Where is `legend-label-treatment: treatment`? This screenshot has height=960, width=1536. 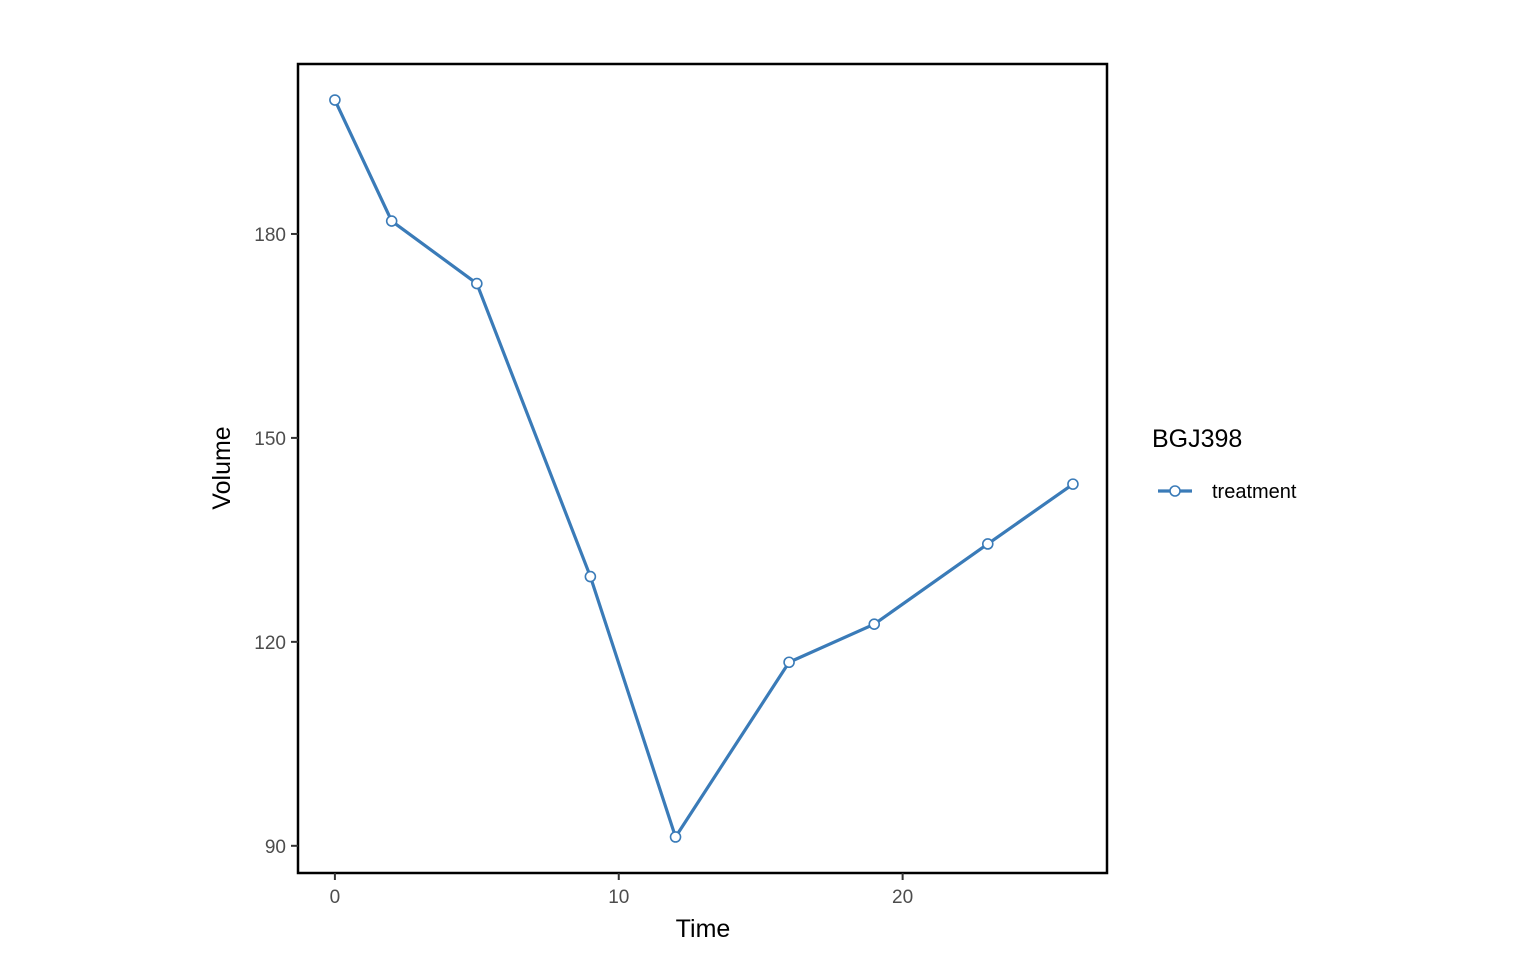 legend-label-treatment: treatment is located at coordinates (1254, 492).